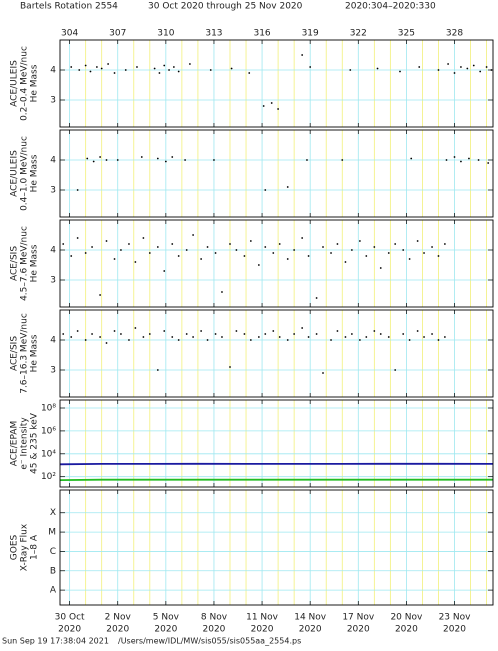  I want to click on y-axis-label: GOES, so click(15, 547).